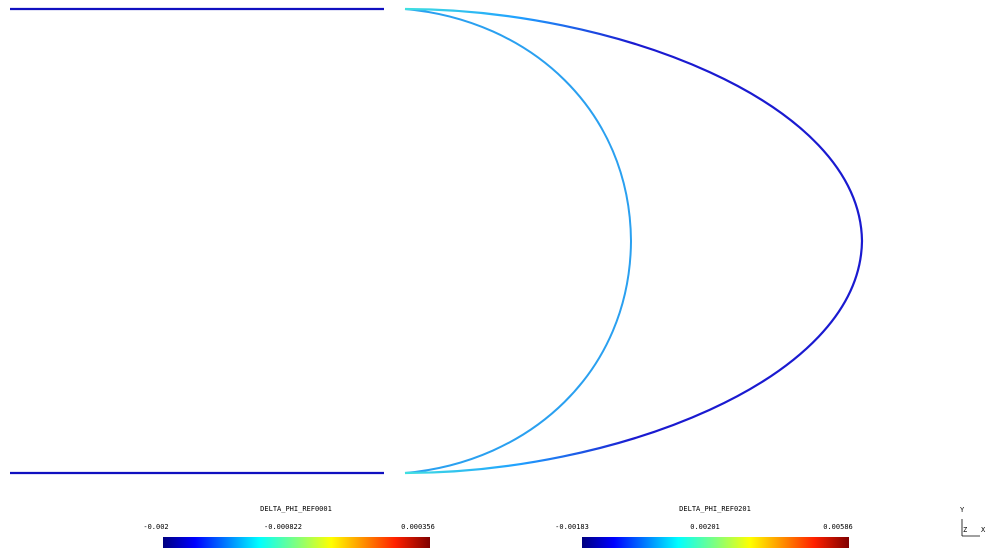 Image resolution: width=987 pixels, height=550 pixels. Describe the element at coordinates (418, 527) in the screenshot. I see `colorbar-1-tick-max: 0.000356` at that location.